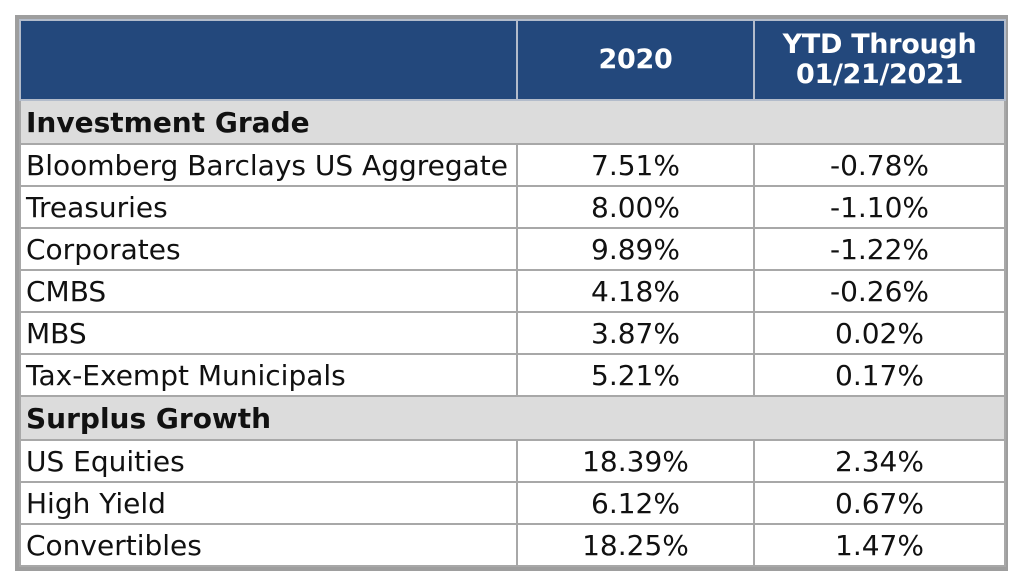 The height and width of the screenshot is (586, 1024). Describe the element at coordinates (879, 503) in the screenshot. I see `value-ytd: 0.67%` at that location.